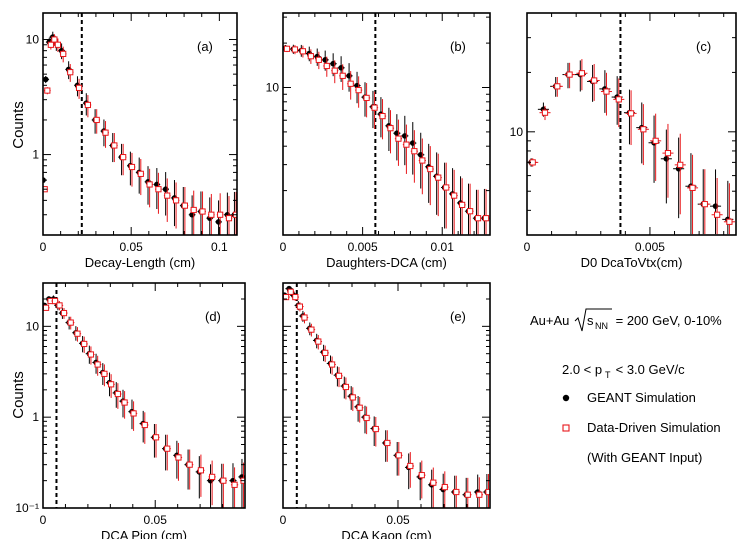  I want to click on x-axis-label: Decay-Length (cm), so click(140, 262).